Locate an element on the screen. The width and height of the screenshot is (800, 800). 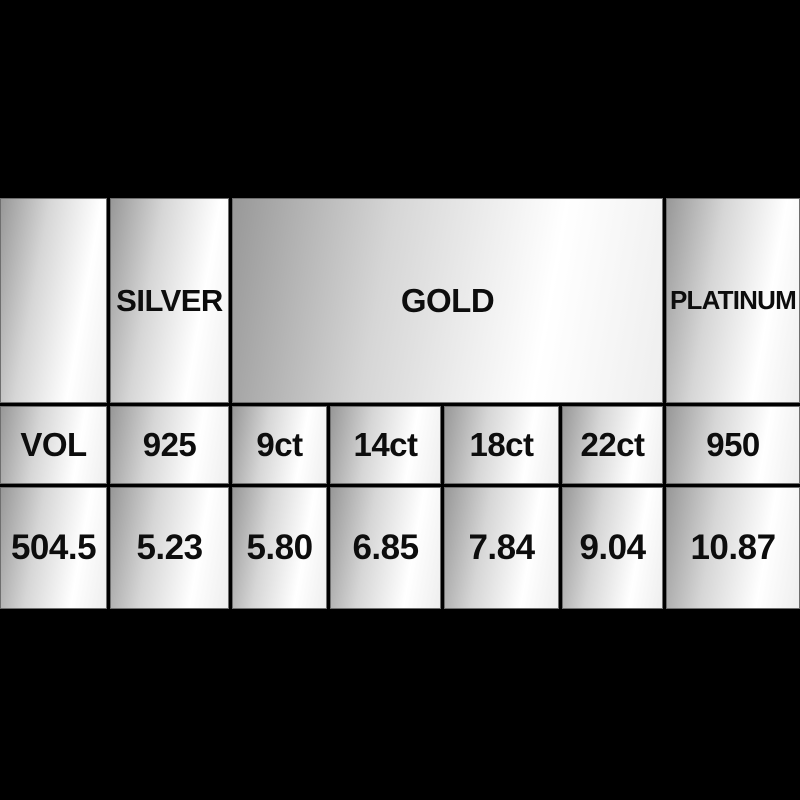
value-cell-950: 10.87 is located at coordinates (733, 548).